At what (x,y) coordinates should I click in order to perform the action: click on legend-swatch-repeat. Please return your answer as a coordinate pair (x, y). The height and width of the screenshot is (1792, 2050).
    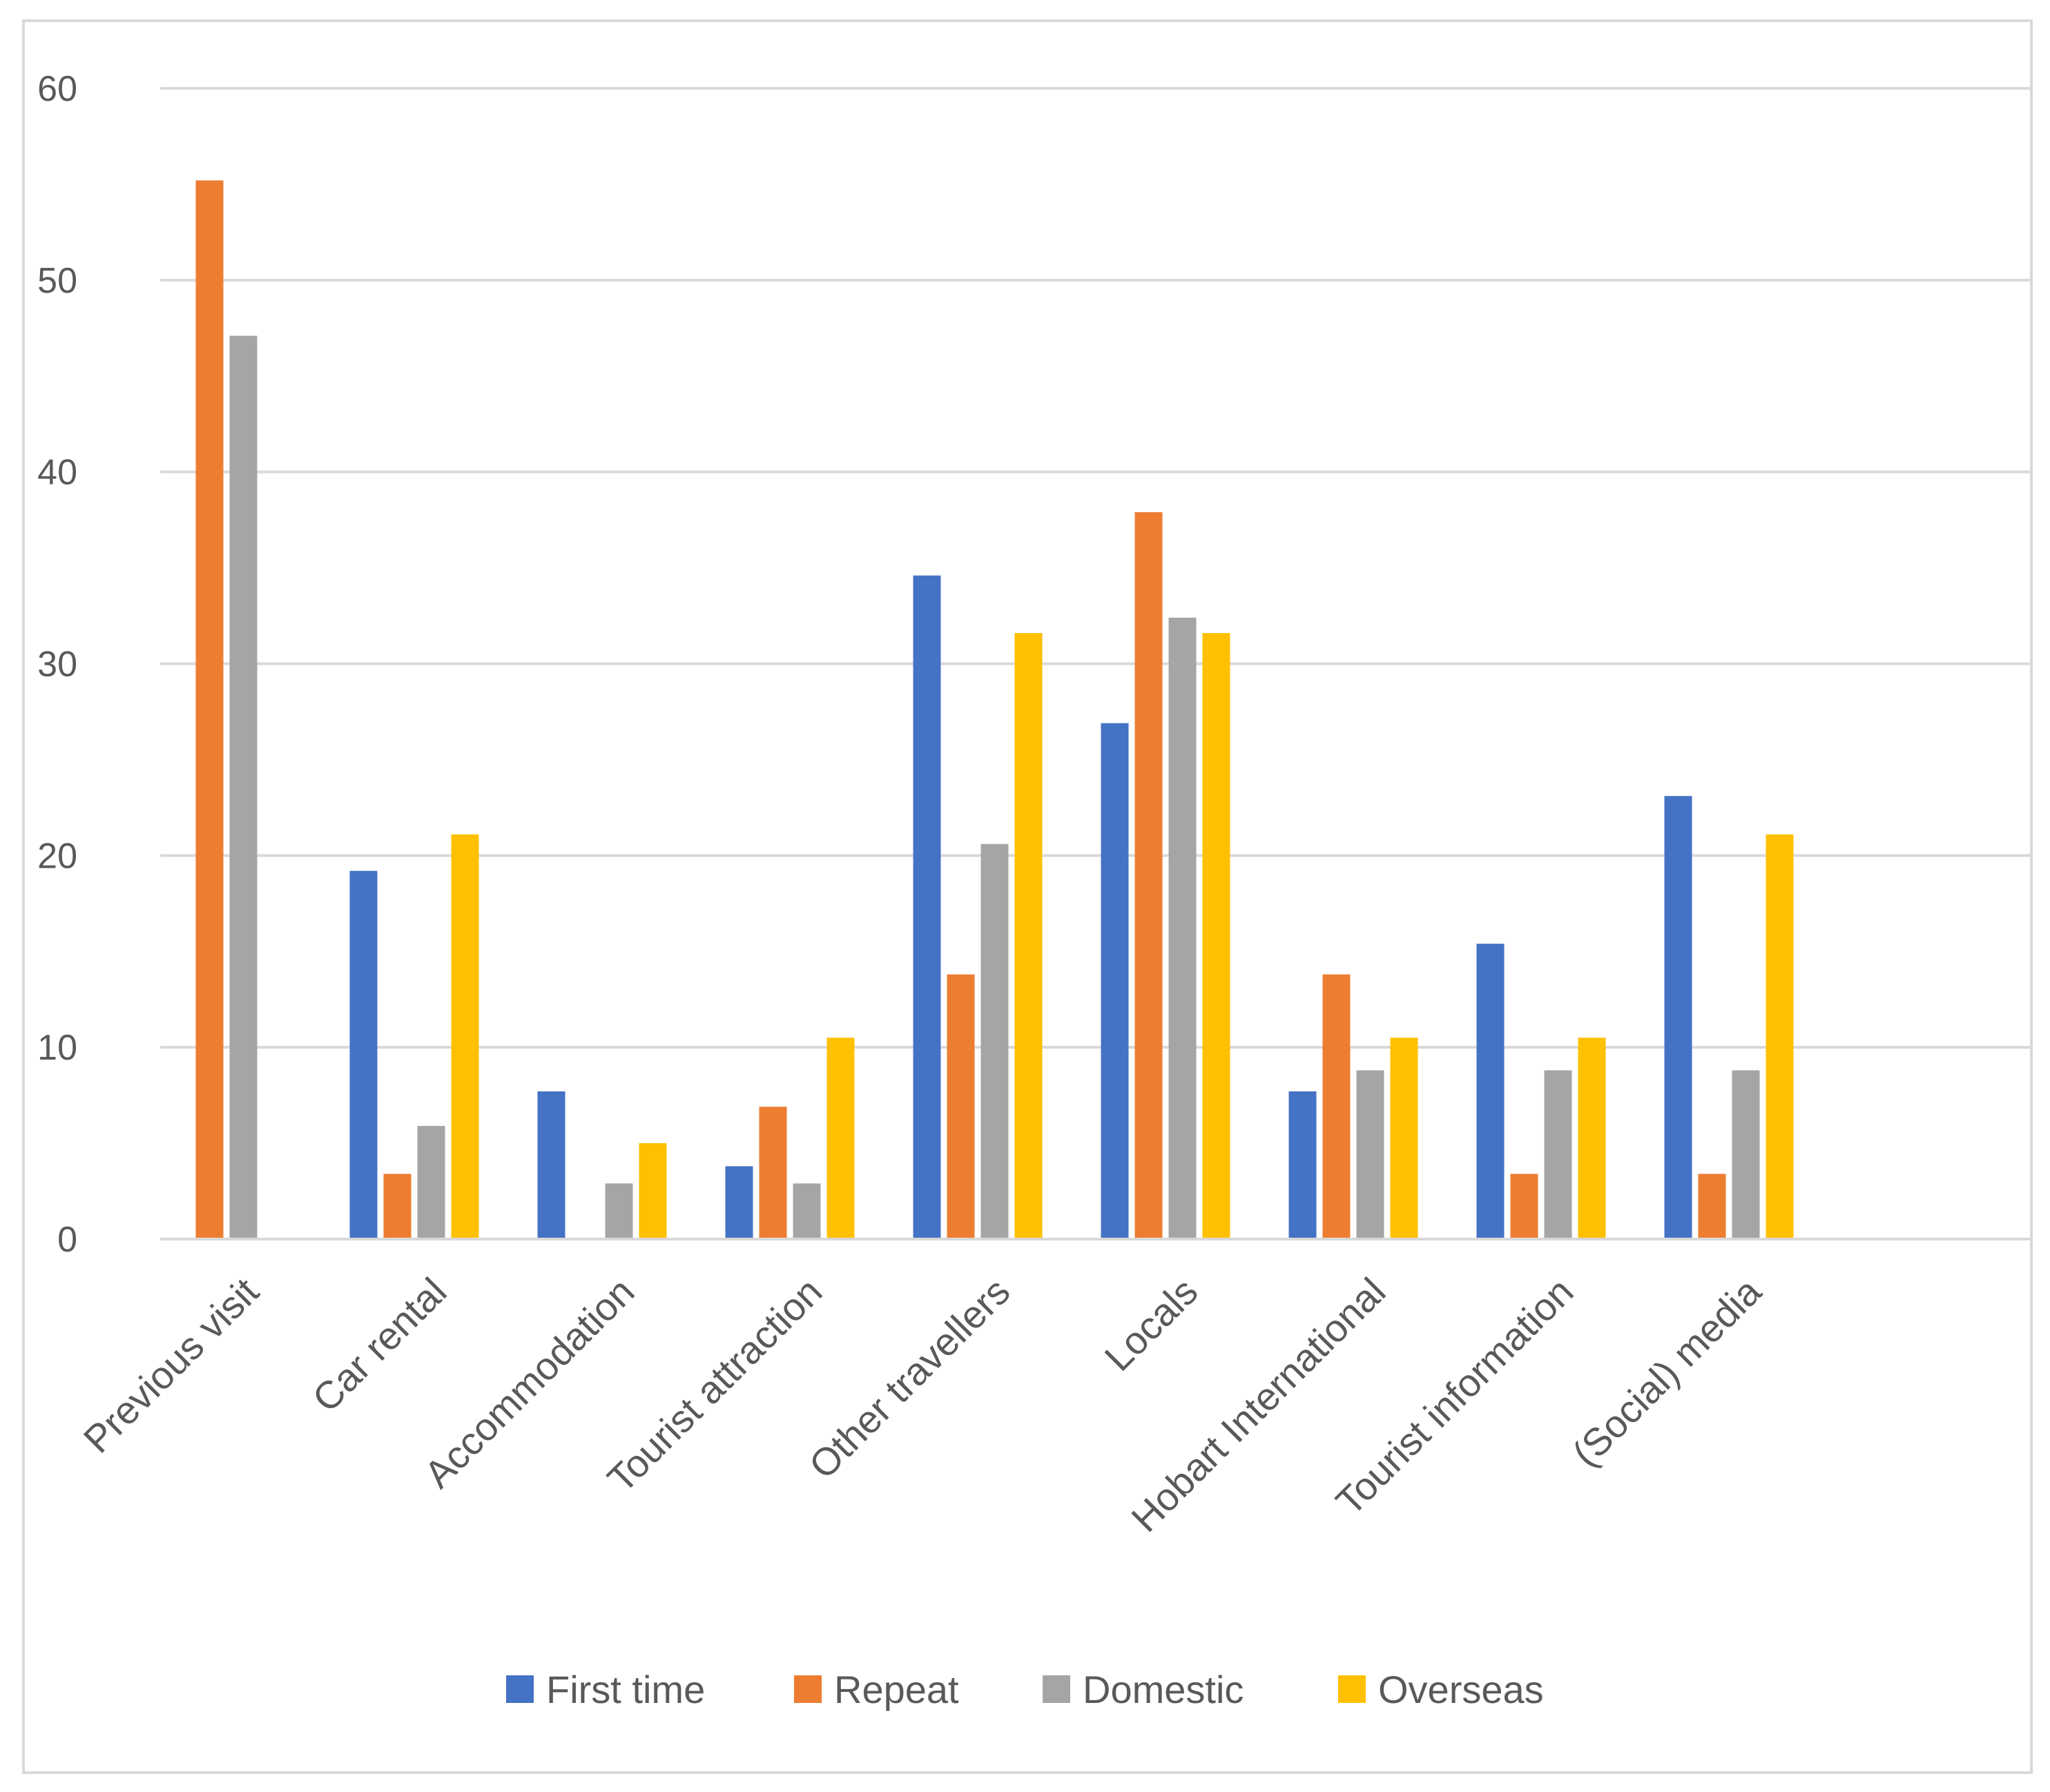
    Looking at the image, I should click on (808, 1689).